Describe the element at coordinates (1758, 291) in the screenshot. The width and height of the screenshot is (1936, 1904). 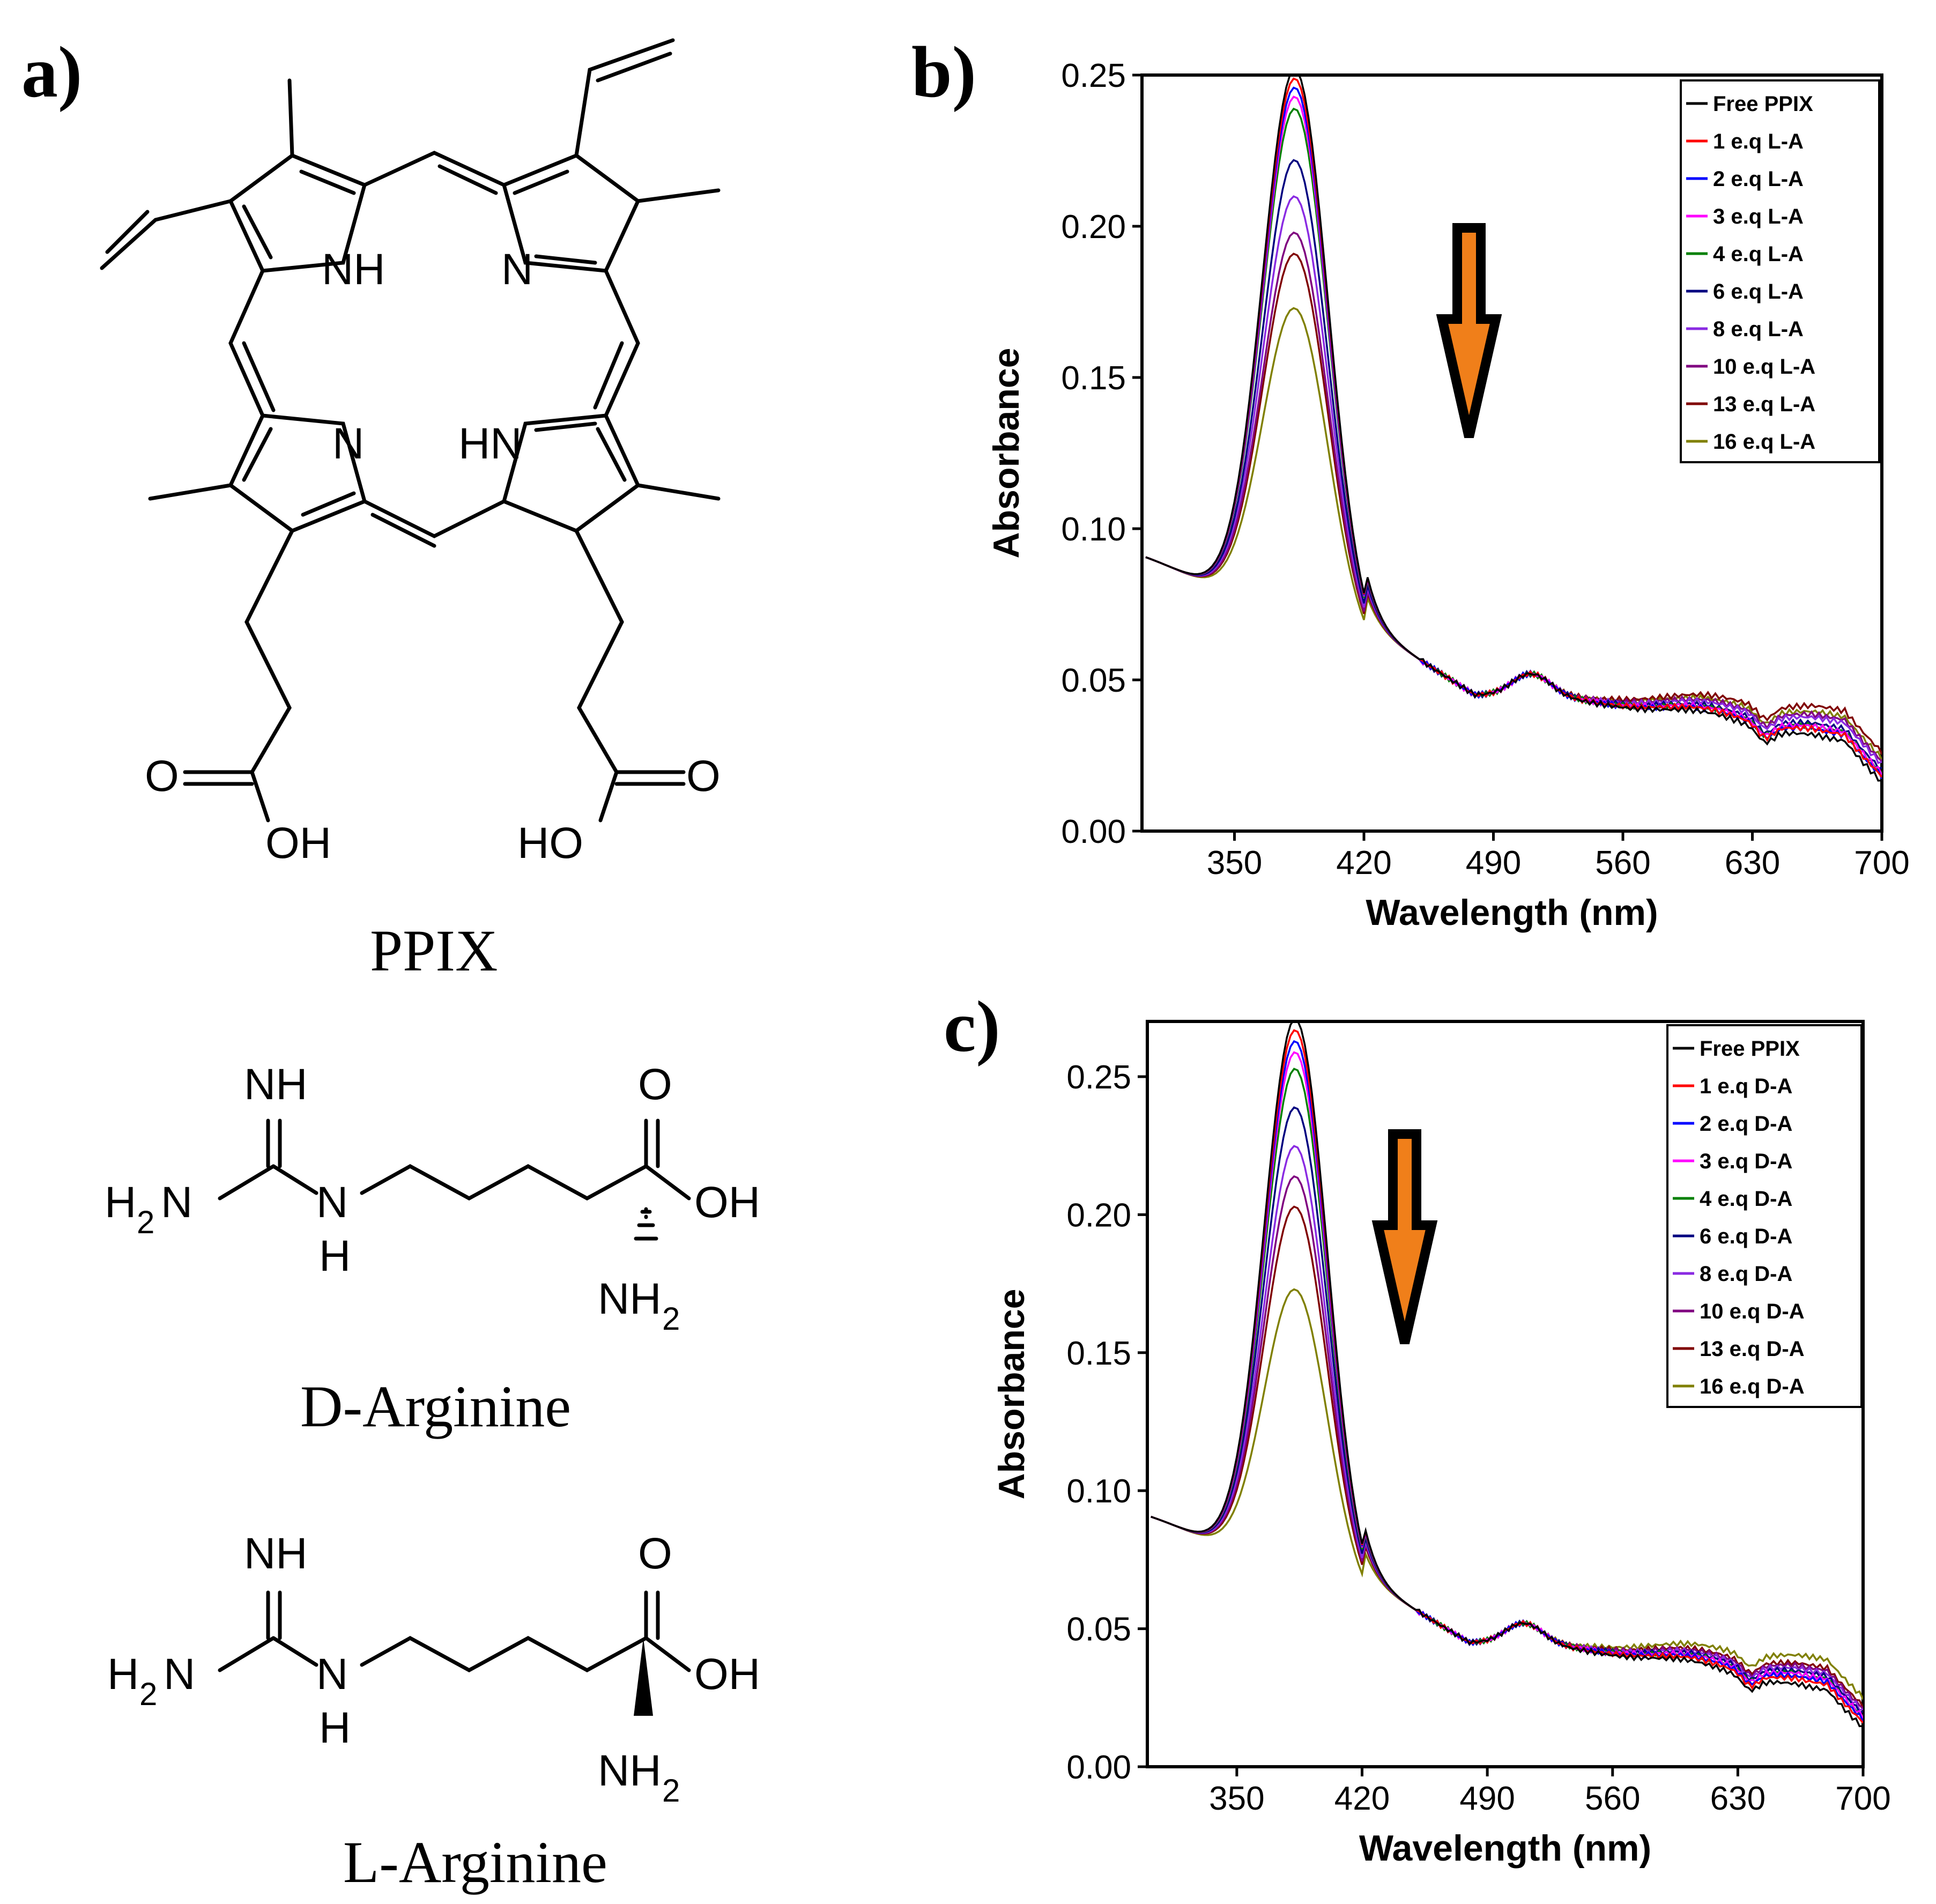
I see `legend-label: 6 e.q L-A` at that location.